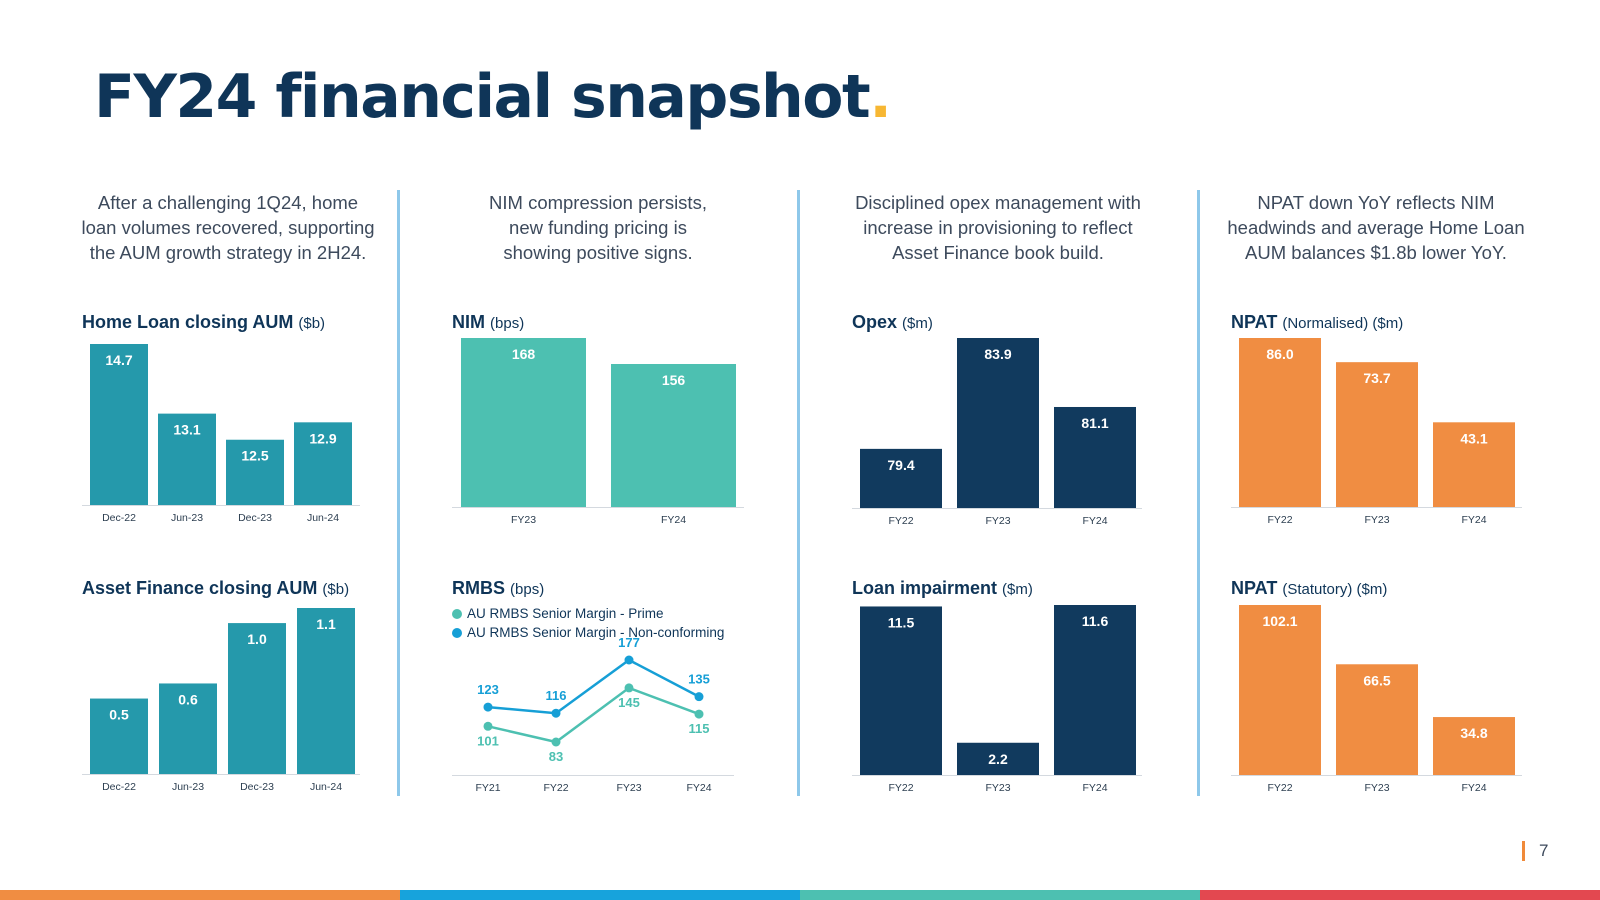 The image size is (1600, 900). Describe the element at coordinates (1279, 520) in the screenshot. I see `npat_norm-tick-label: FY22` at that location.